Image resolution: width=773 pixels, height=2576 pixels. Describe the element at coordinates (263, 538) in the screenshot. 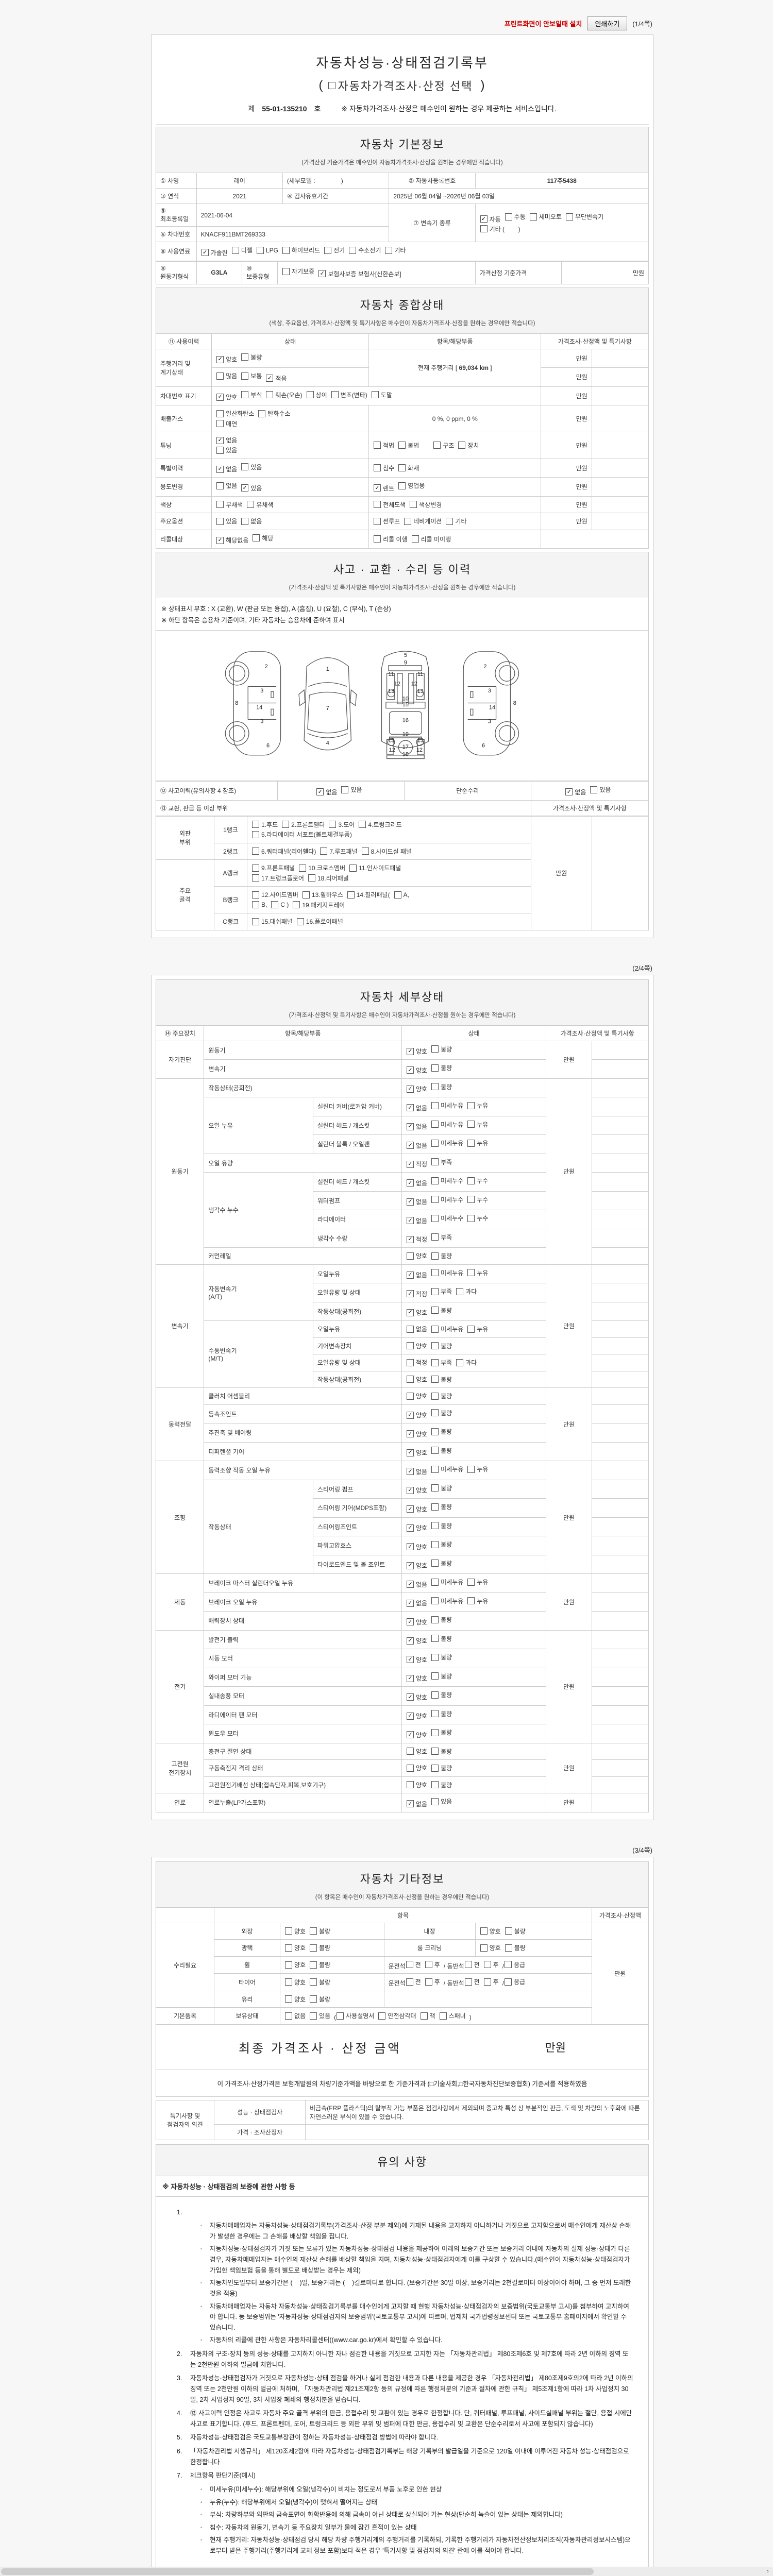

I see `checkbox: 해당` at that location.